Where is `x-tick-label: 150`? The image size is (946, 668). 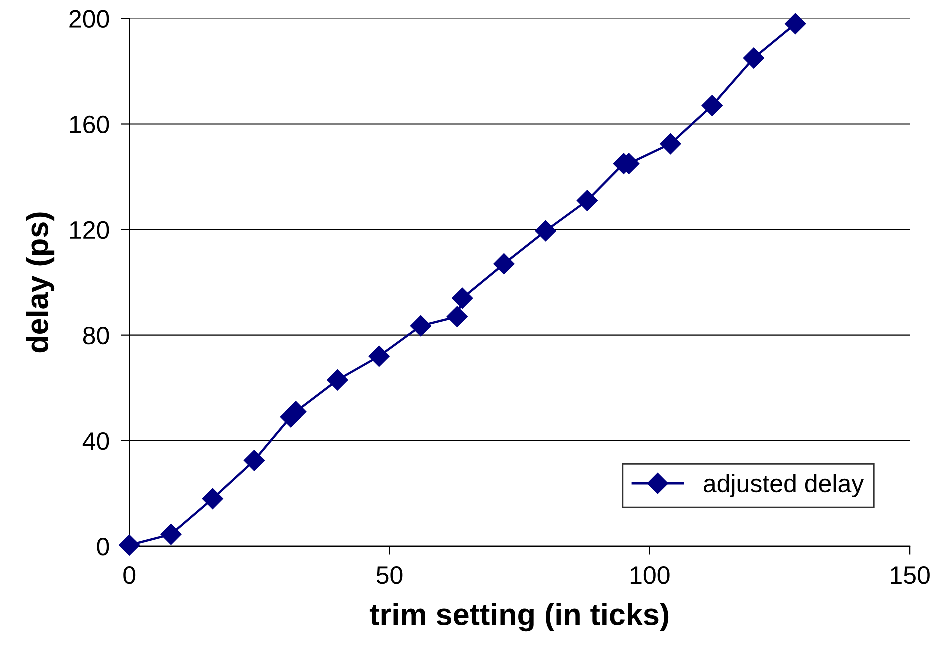 x-tick-label: 150 is located at coordinates (910, 575).